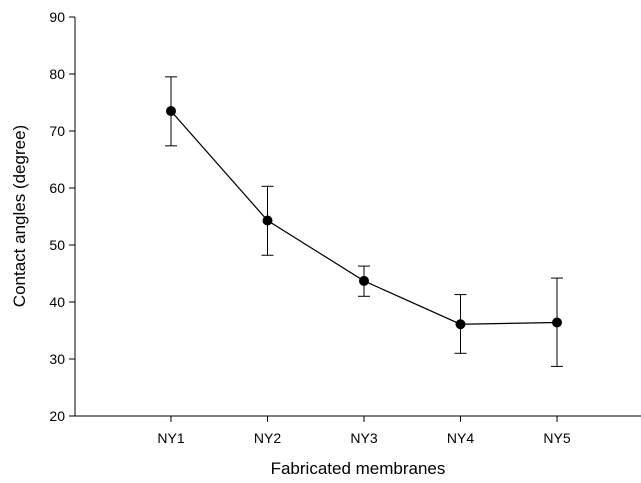 The width and height of the screenshot is (641, 483). Describe the element at coordinates (363, 438) in the screenshot. I see `x-tick-label: NY3` at that location.